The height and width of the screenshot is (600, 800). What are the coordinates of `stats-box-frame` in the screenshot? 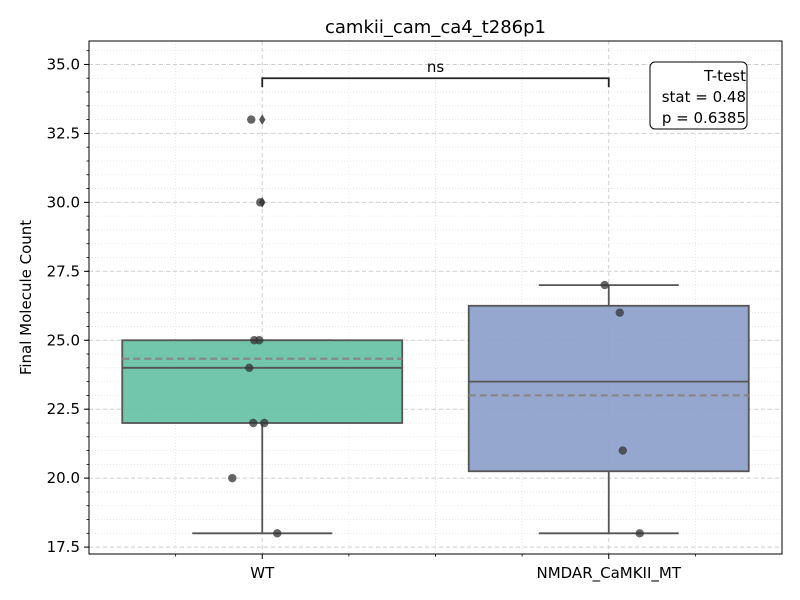 It's located at (698, 95).